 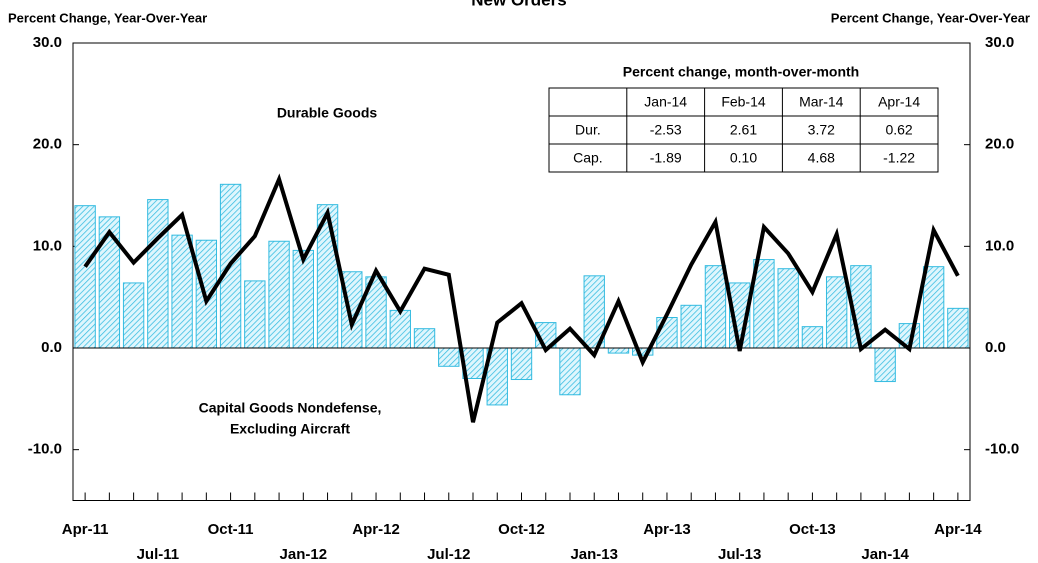 What do you see at coordinates (885, 554) in the screenshot?
I see `x-tick-label: Jan-14` at bounding box center [885, 554].